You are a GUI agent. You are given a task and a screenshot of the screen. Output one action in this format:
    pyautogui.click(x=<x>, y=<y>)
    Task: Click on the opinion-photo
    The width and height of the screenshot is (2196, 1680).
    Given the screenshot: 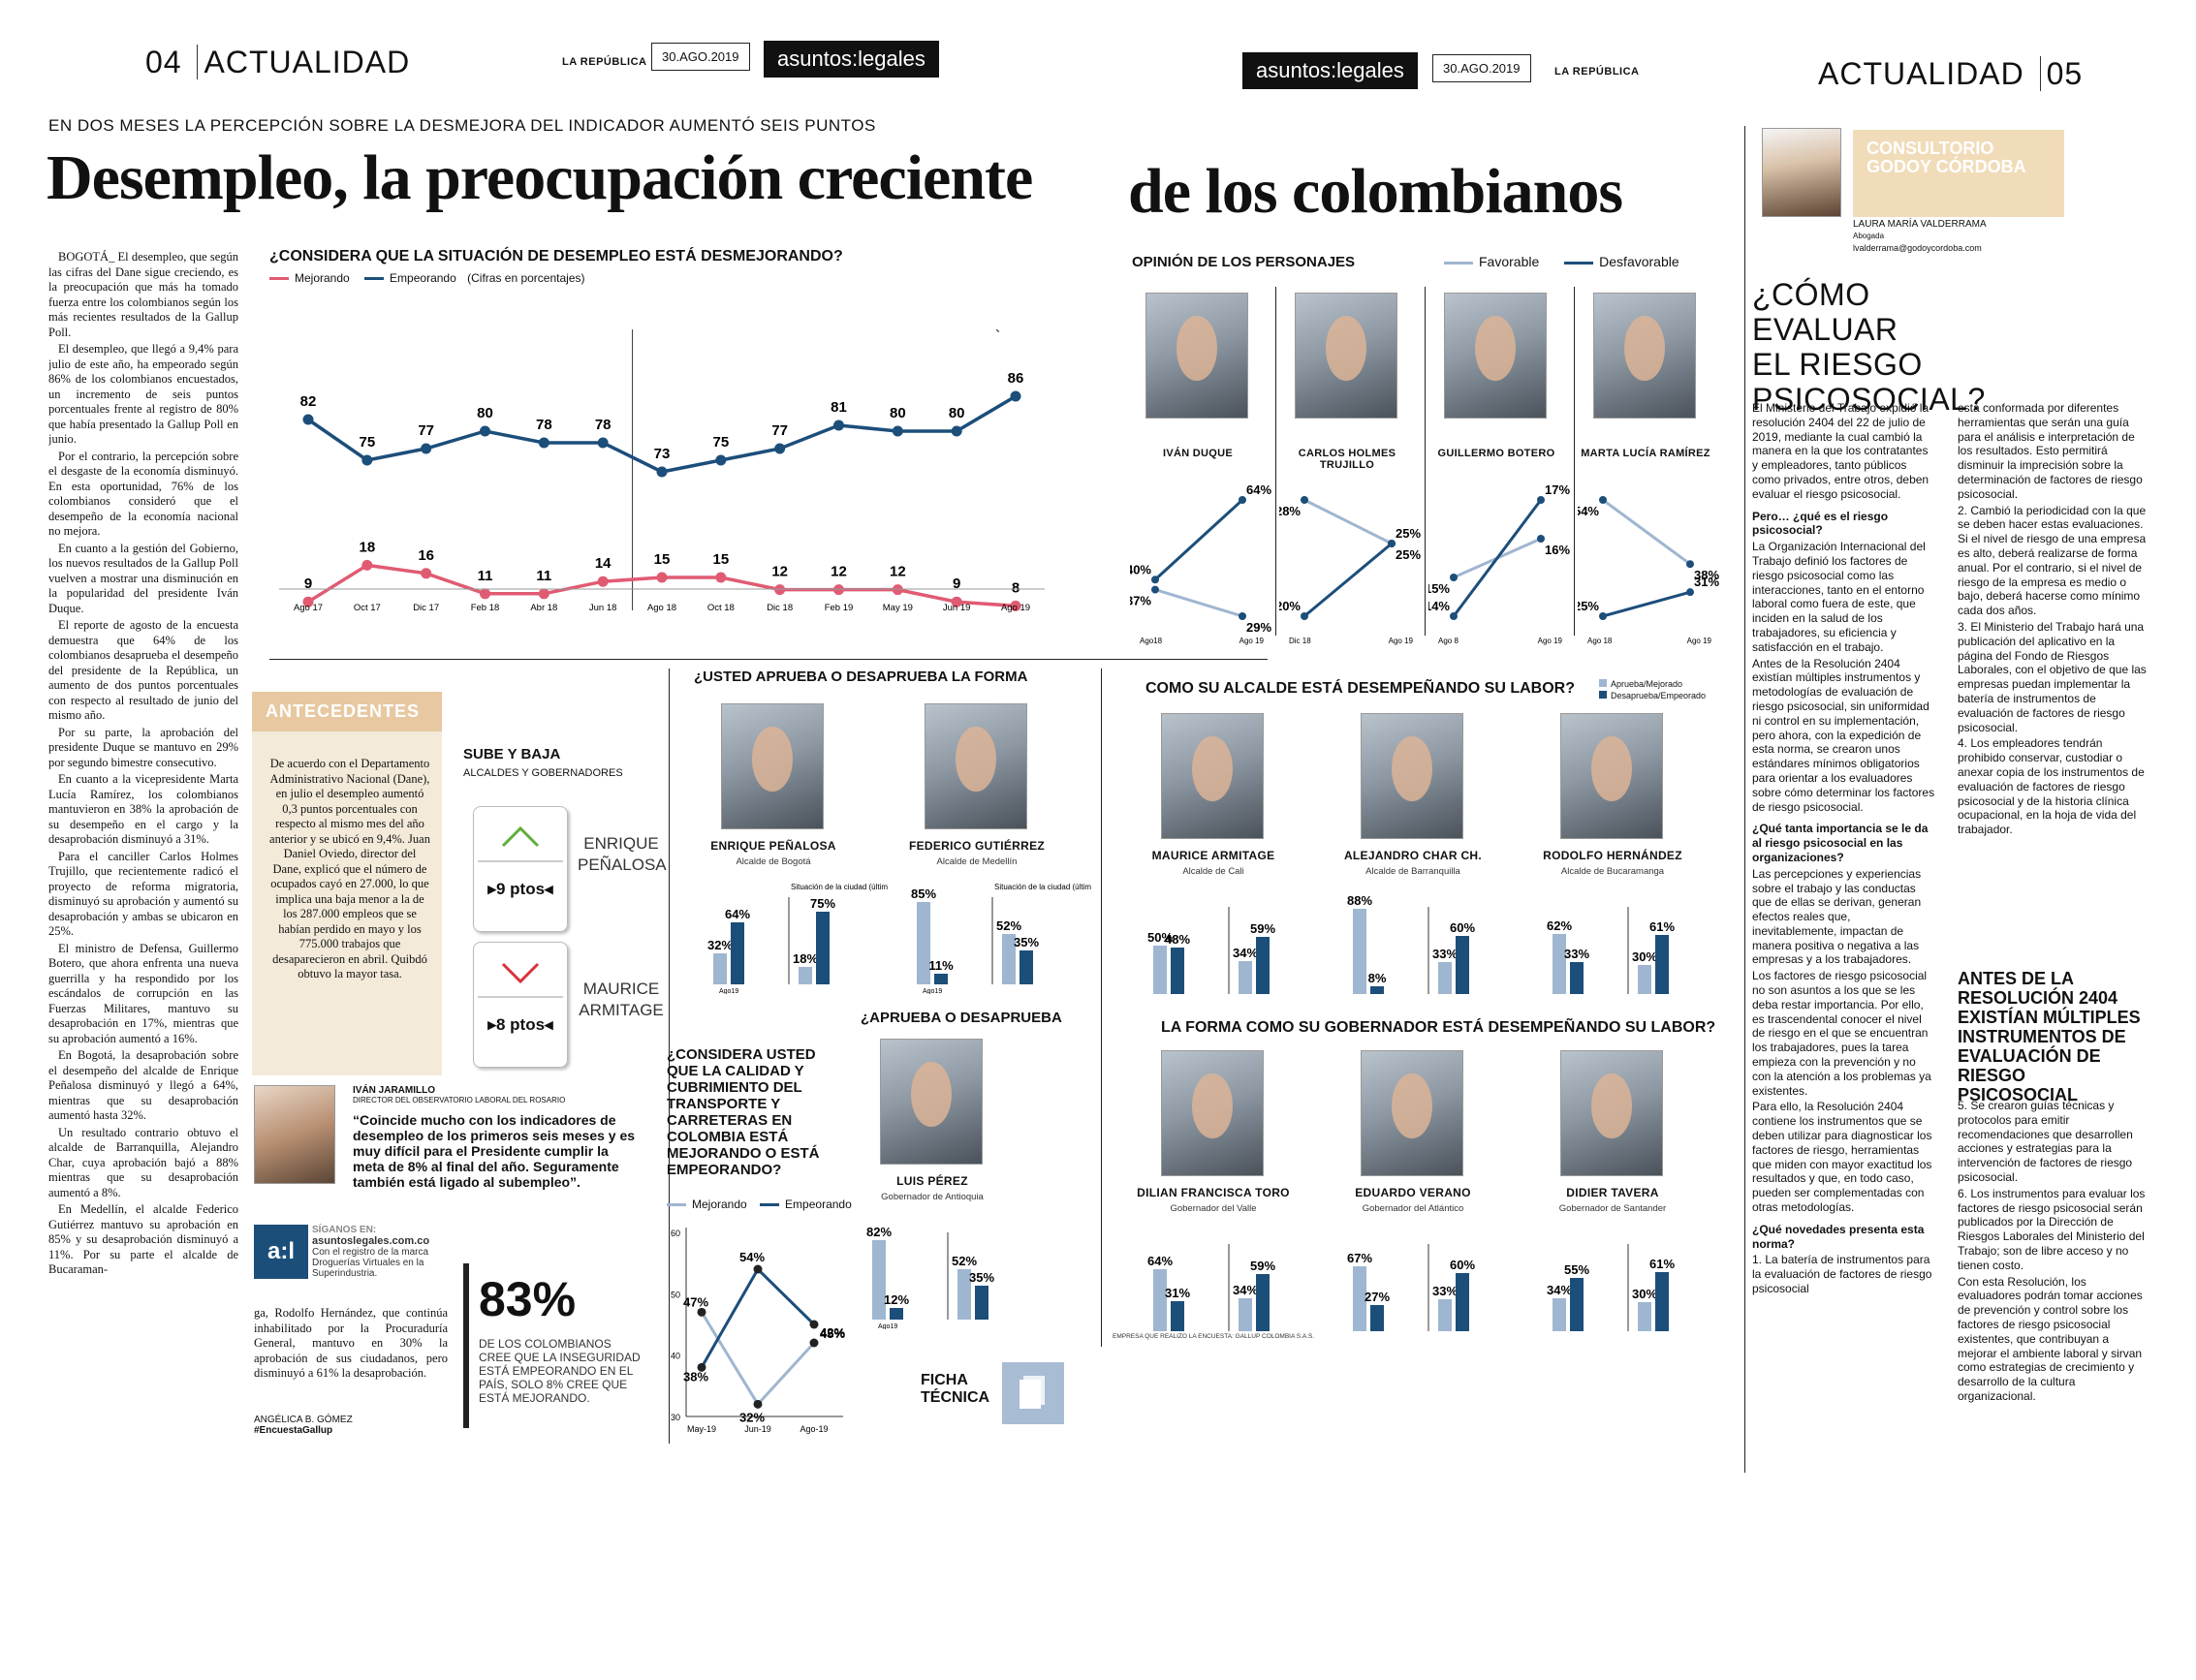 What is the action you would take?
    pyautogui.click(x=1645, y=356)
    